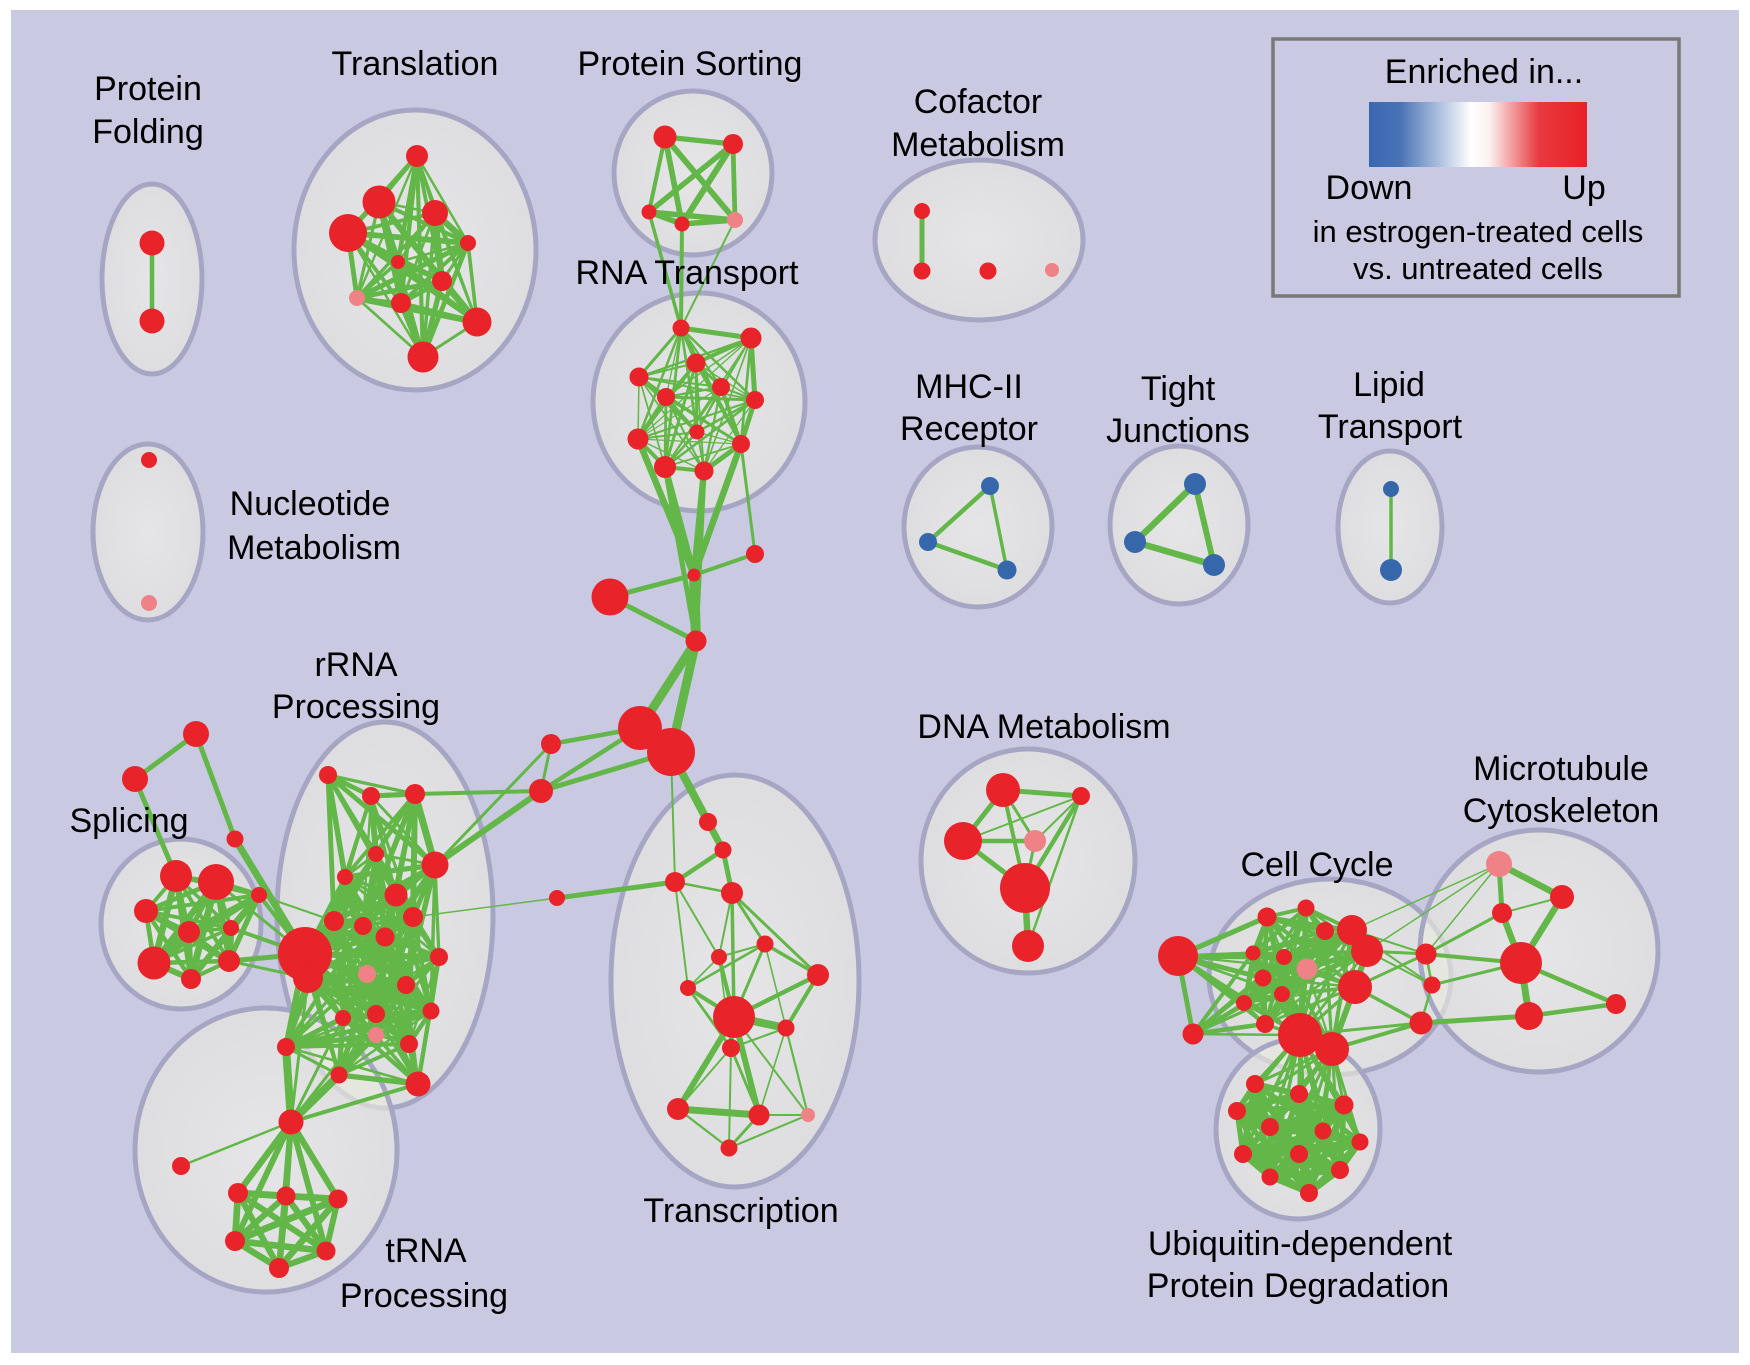 The height and width of the screenshot is (1365, 1750). Describe the element at coordinates (1478, 231) in the screenshot. I see `svg-text: in estrogen-treated cells` at that location.